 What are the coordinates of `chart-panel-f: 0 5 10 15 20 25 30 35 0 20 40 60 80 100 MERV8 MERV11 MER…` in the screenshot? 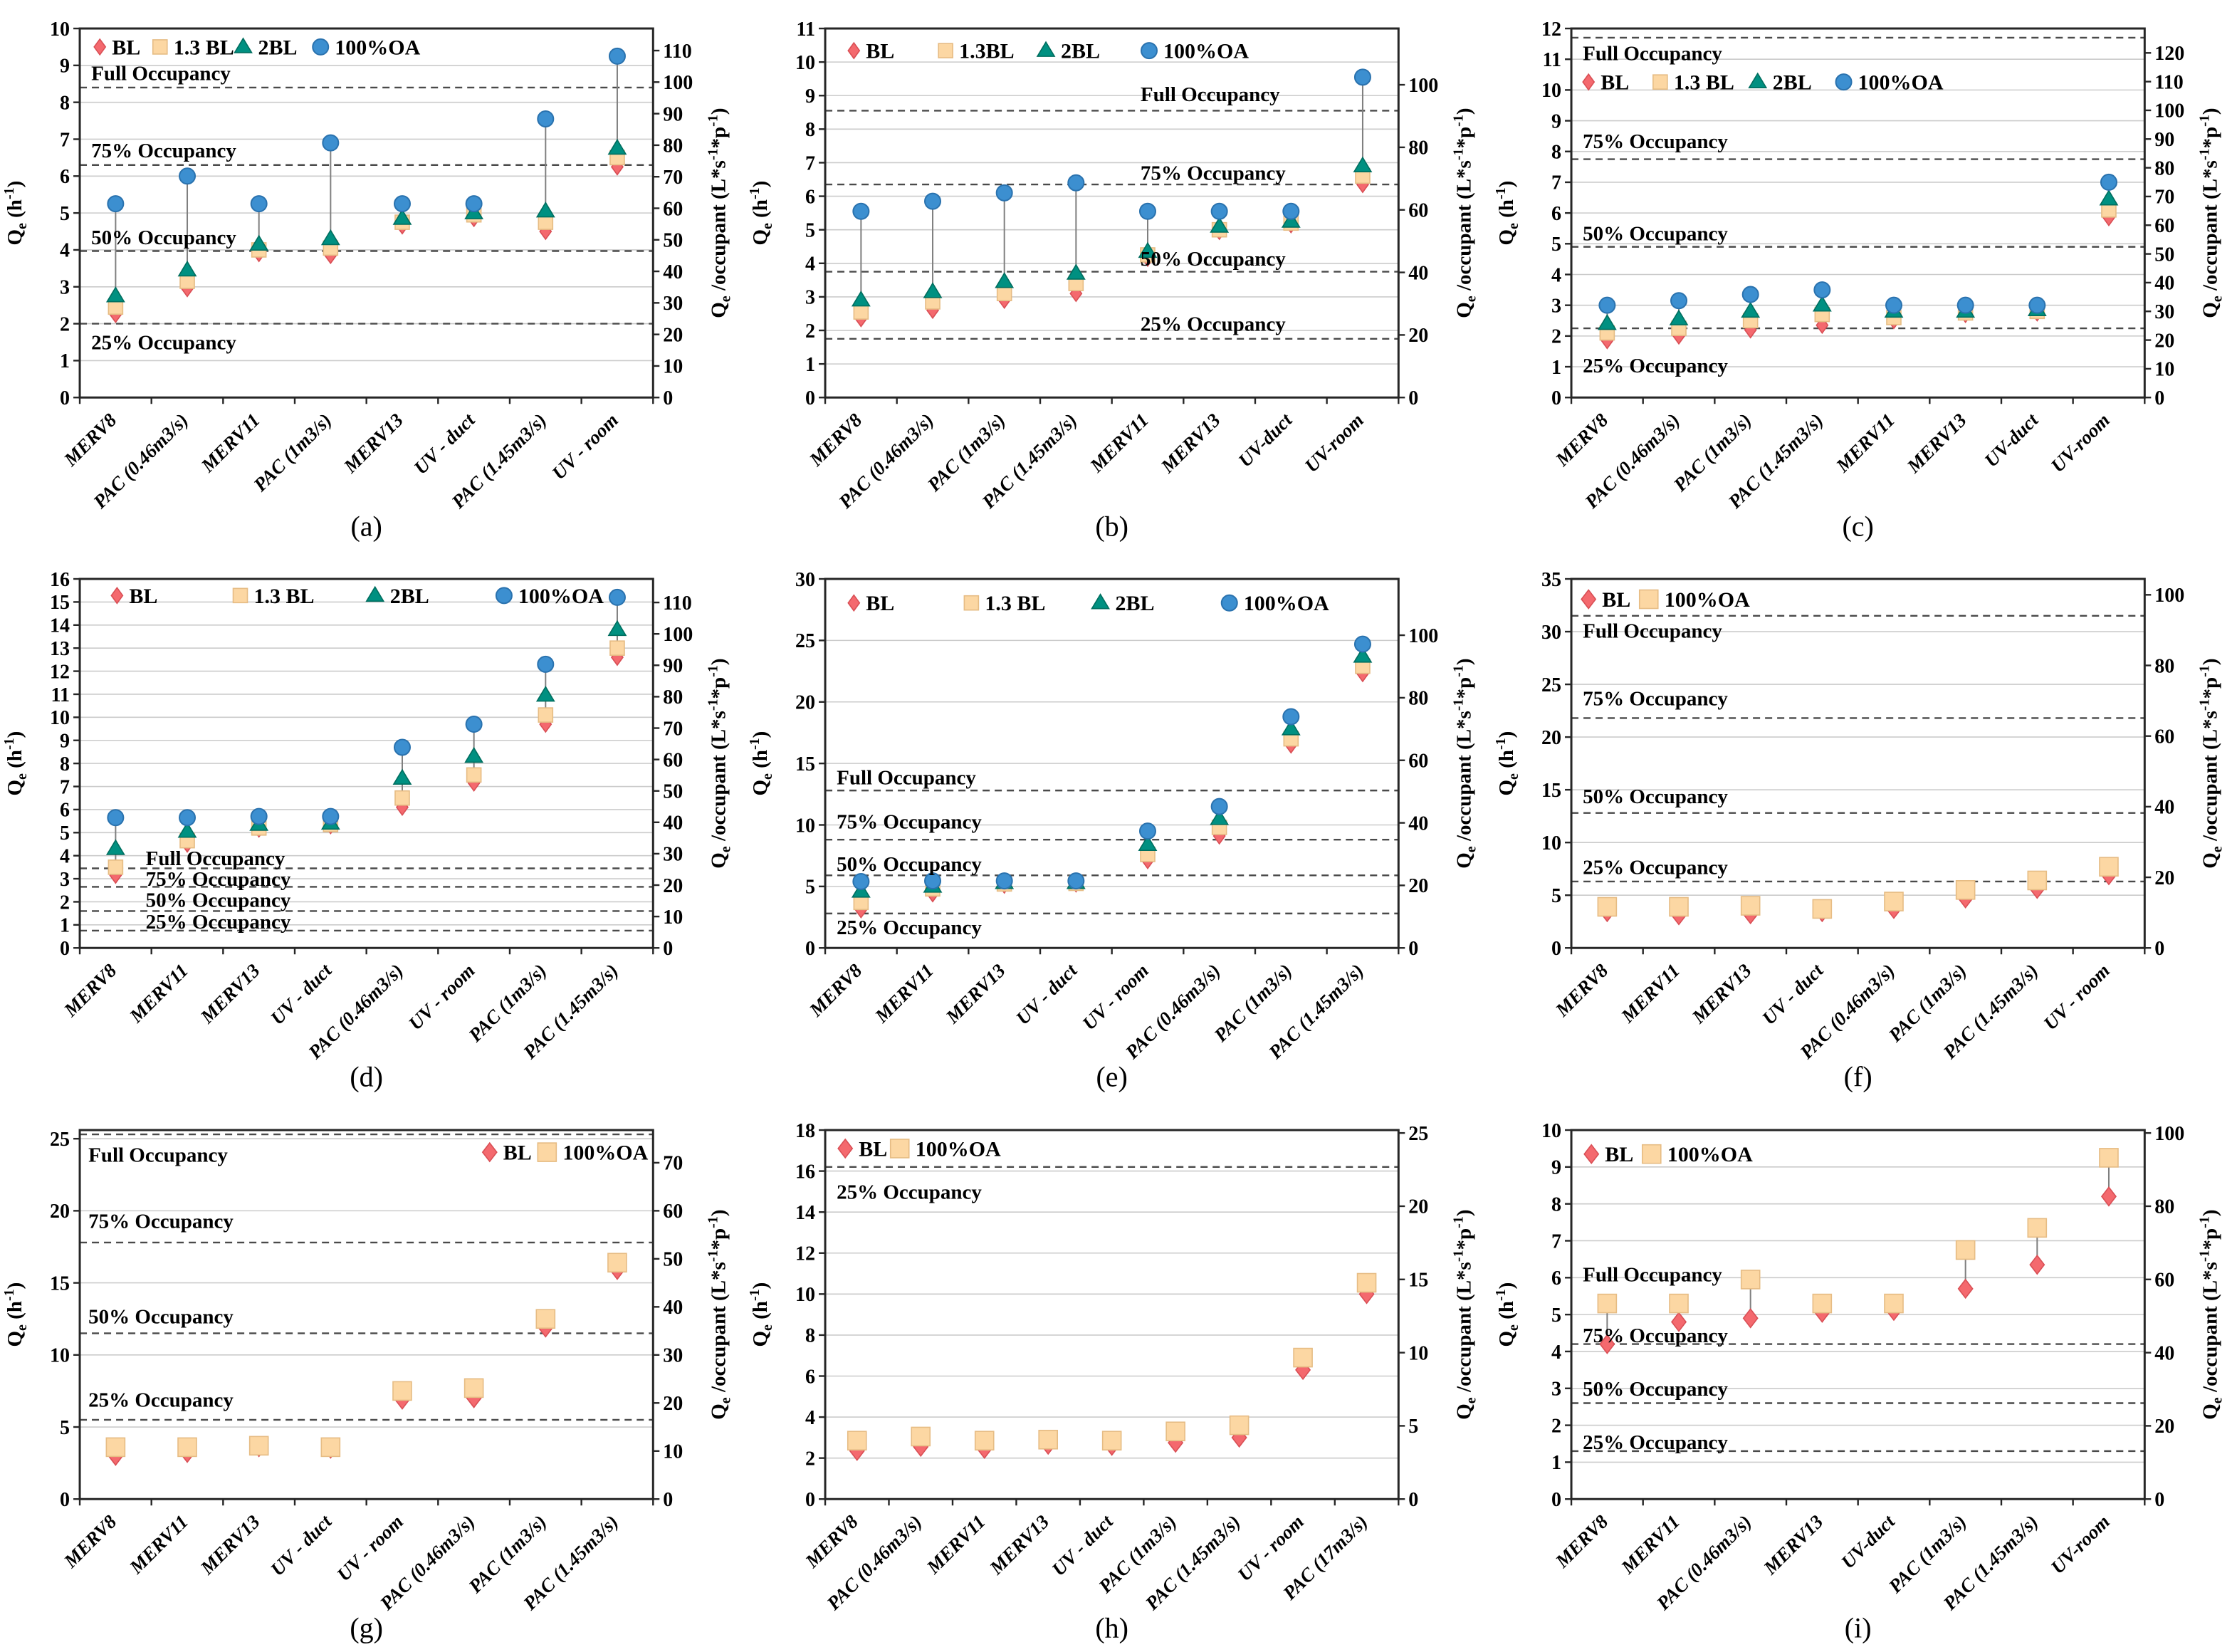 It's located at (1864, 826).